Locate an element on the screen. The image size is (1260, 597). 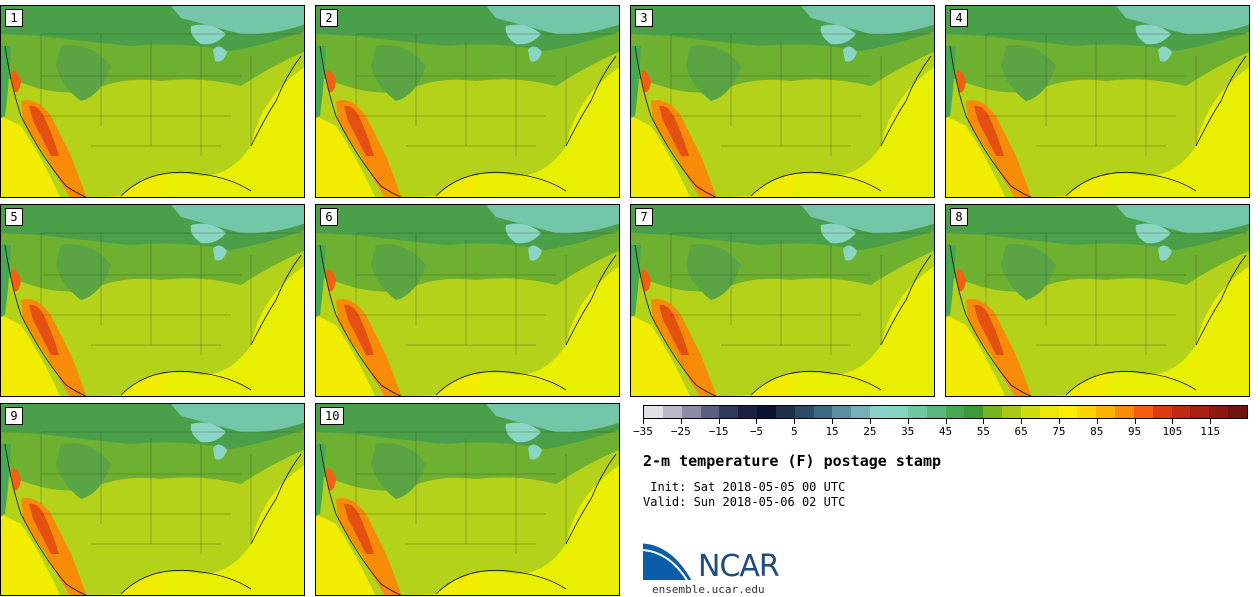
panel-number: 2 is located at coordinates (329, 18).